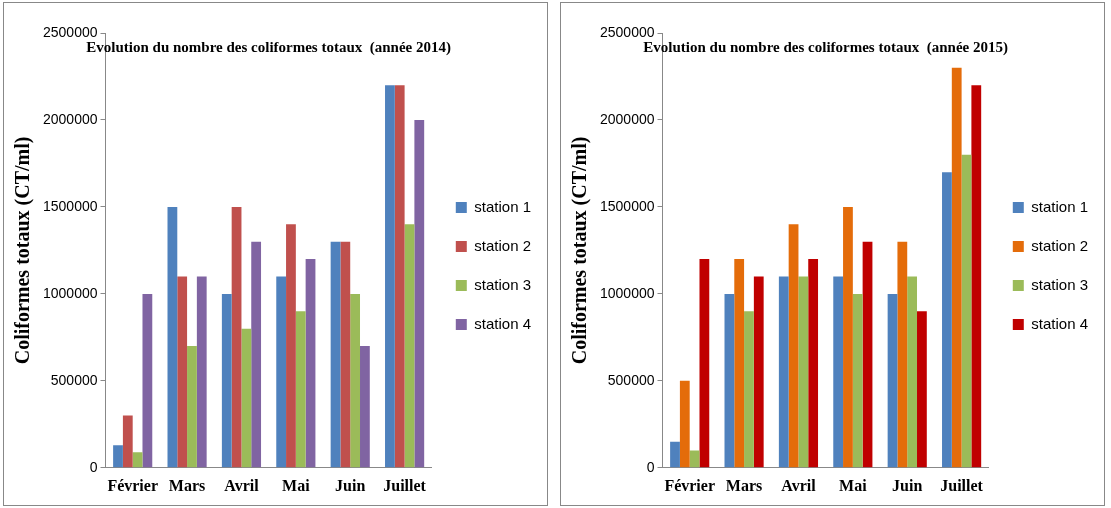  I want to click on chart-title: Evolution du nombre des coliformes totaux (année 2015), so click(826, 48).